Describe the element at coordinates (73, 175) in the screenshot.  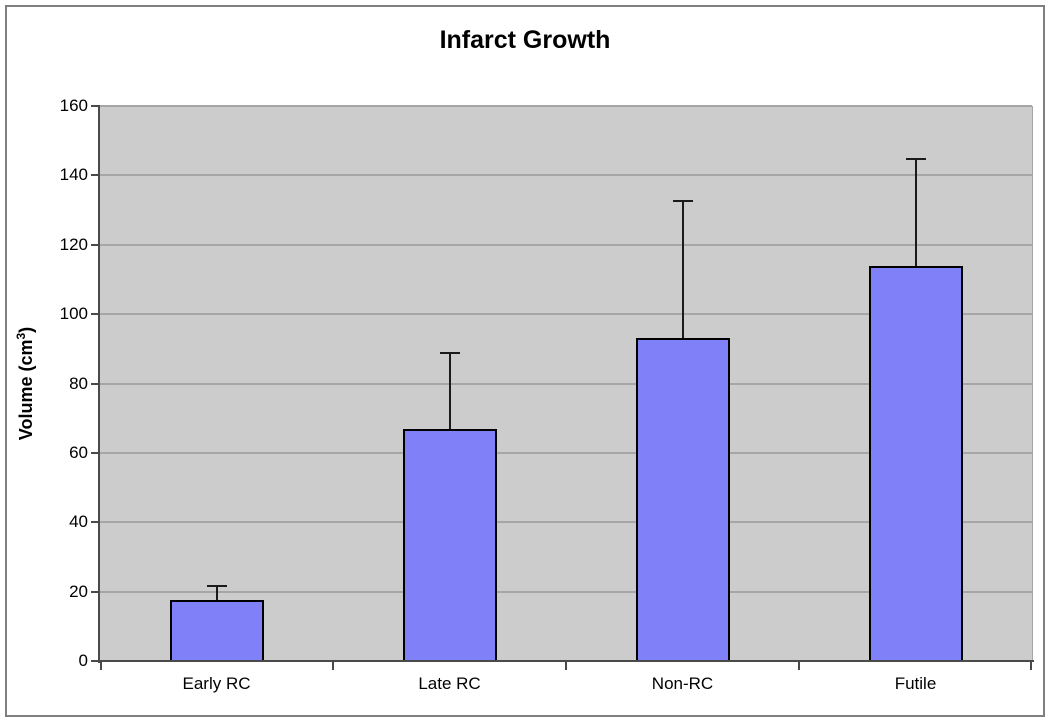
I see `y-tick-label: 140` at that location.